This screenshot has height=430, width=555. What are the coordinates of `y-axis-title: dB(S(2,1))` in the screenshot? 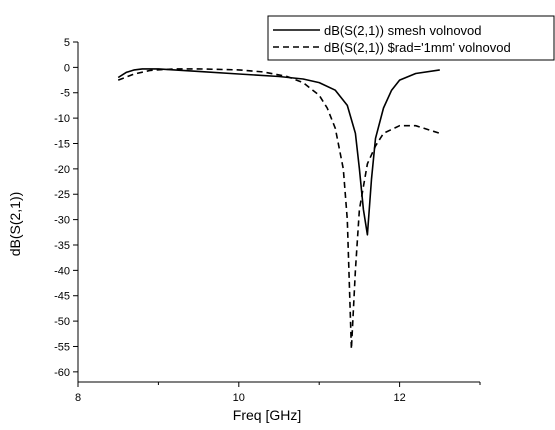 It's located at (15, 224).